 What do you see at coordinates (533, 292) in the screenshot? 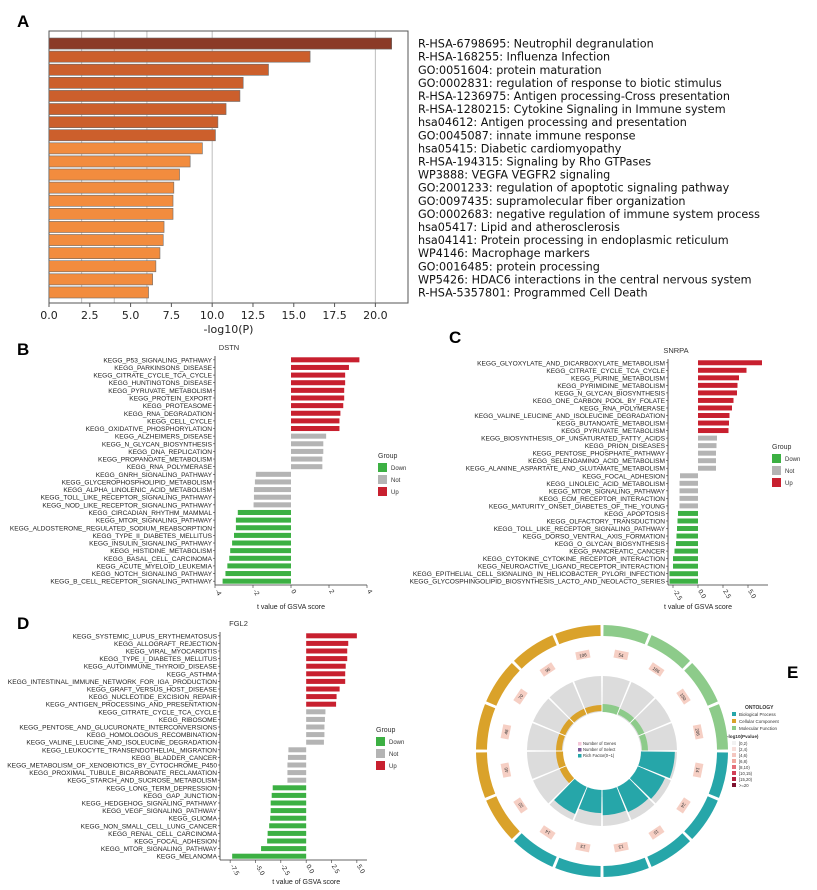
I see `category-label: R-HSA-5357801: Programmed Cell Death` at bounding box center [533, 292].